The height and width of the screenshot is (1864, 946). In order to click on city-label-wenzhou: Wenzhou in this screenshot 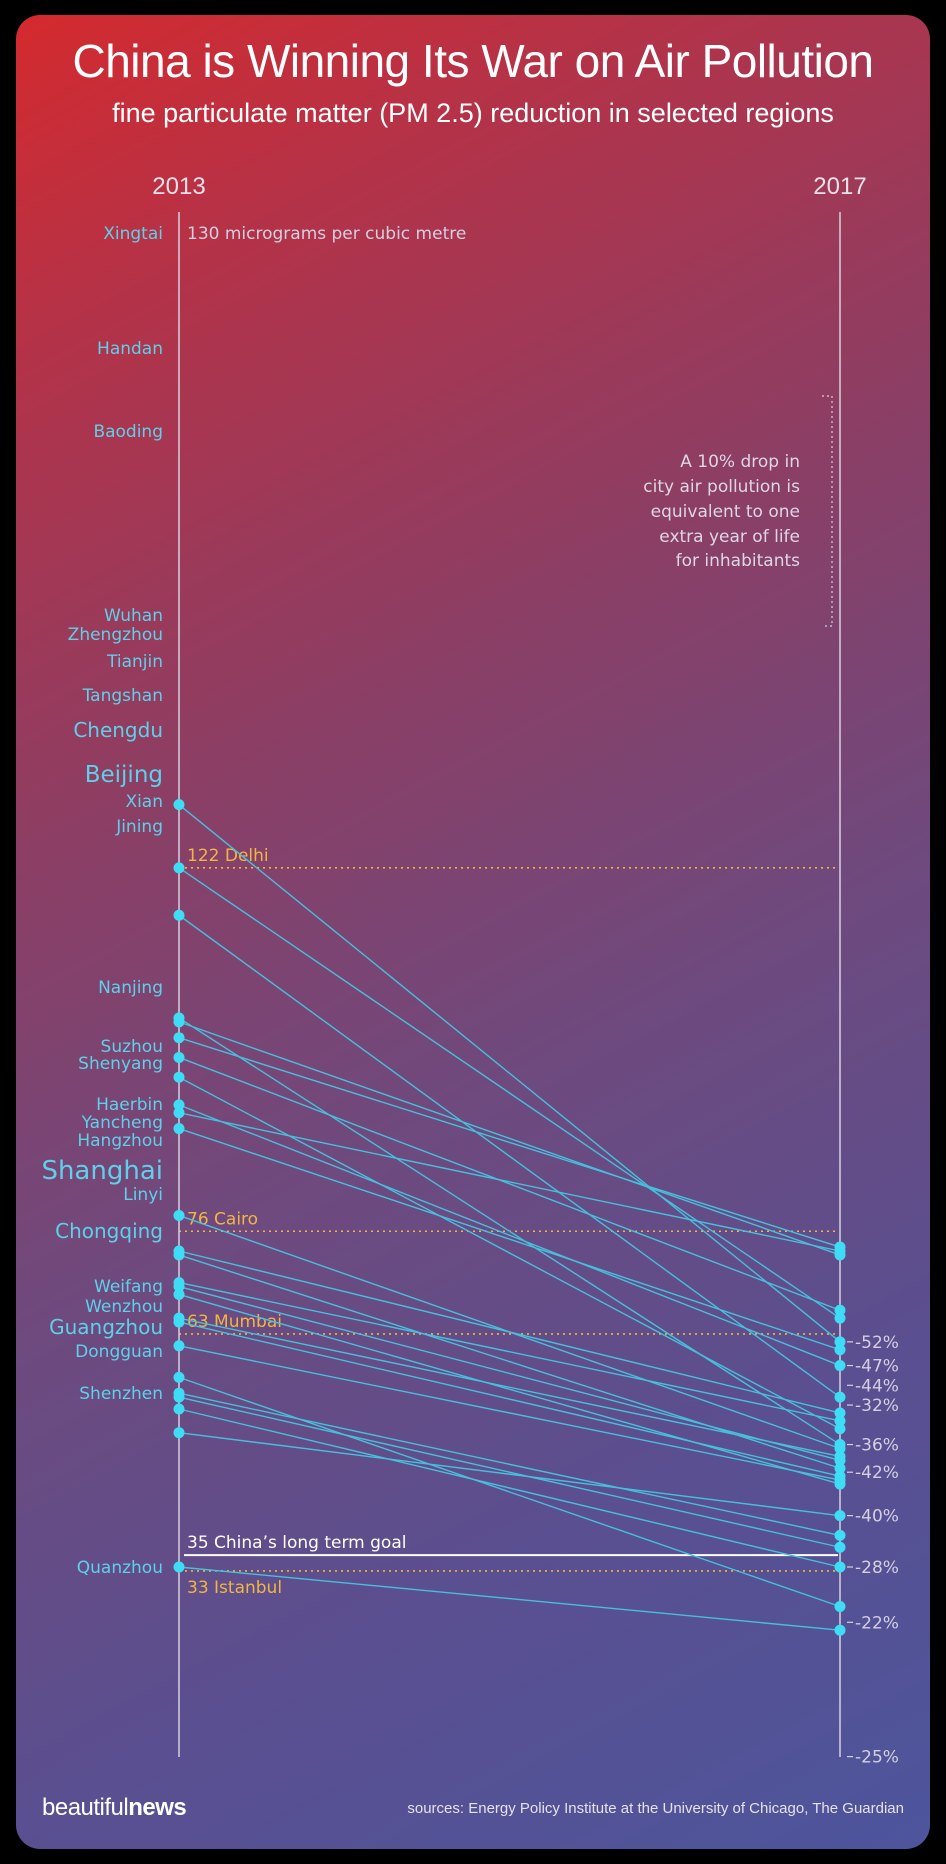, I will do `click(124, 1307)`.